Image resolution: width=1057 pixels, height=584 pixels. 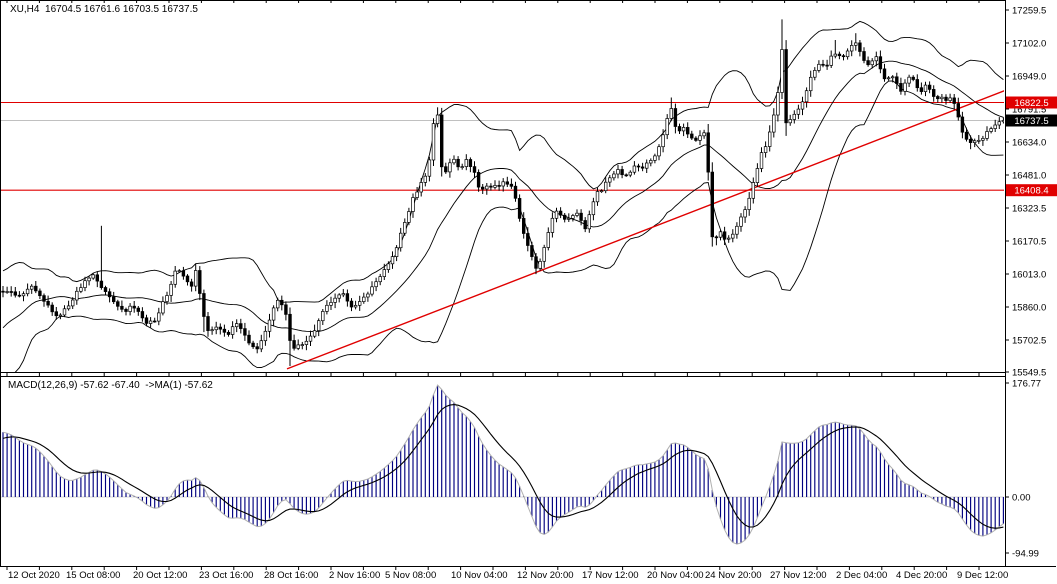 I want to click on time-axis-label: 23 Oct 16:00, so click(x=226, y=575).